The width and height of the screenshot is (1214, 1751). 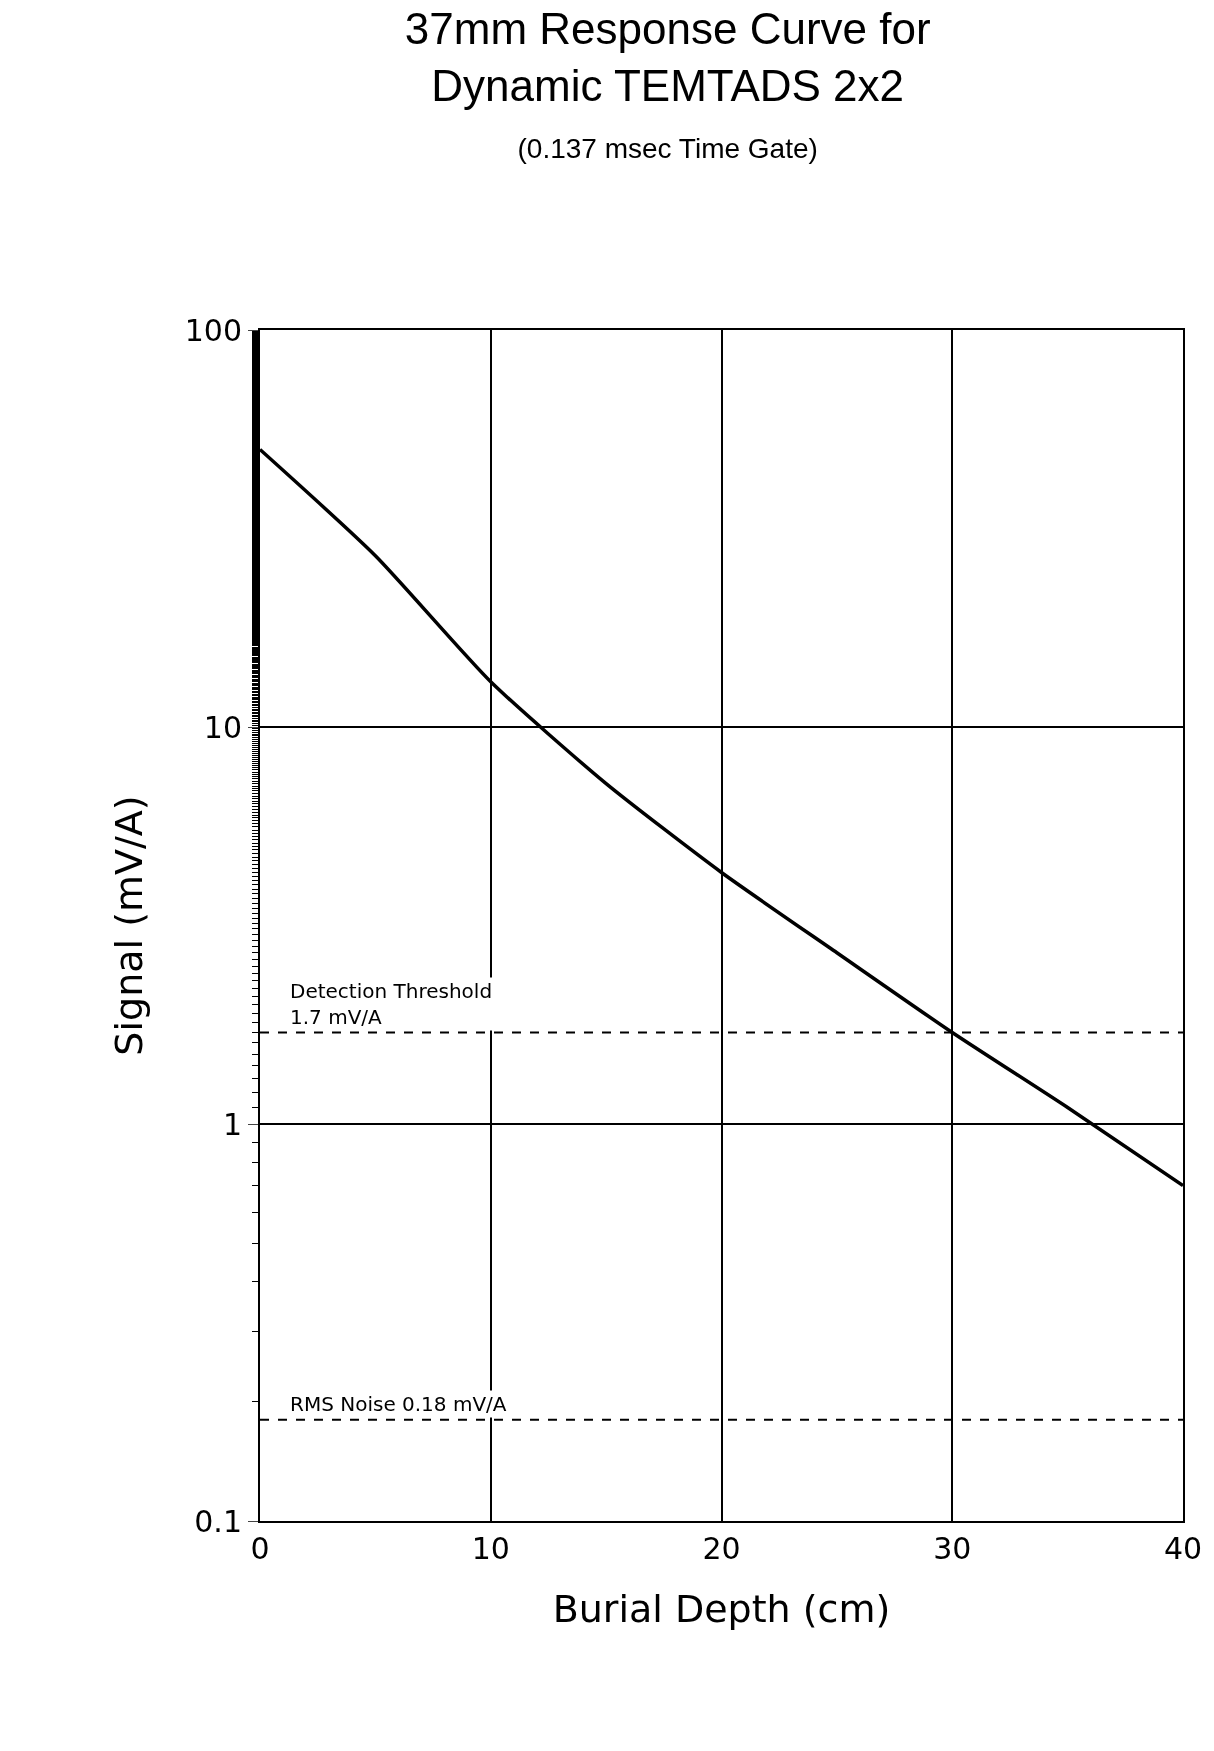 I want to click on x-tick-label: 30, so click(x=952, y=1548).